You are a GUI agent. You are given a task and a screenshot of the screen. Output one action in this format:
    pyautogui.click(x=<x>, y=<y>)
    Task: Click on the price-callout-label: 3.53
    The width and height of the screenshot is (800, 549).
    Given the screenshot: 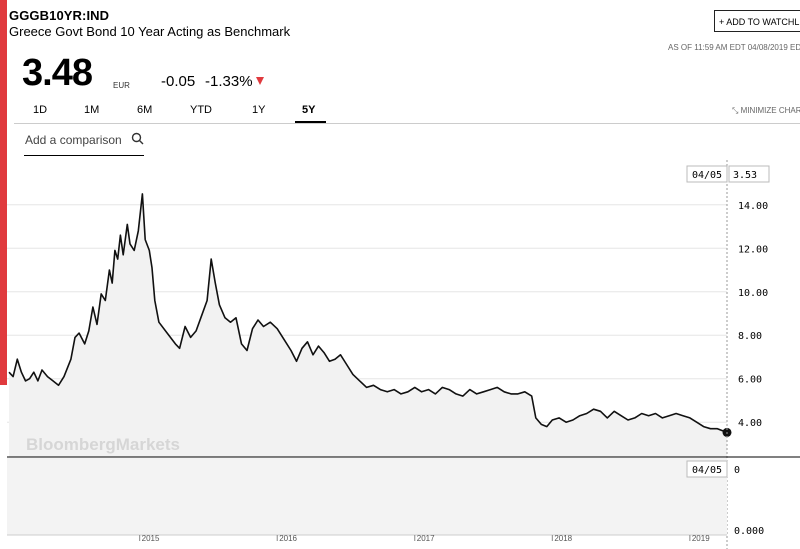 What is the action you would take?
    pyautogui.click(x=745, y=175)
    